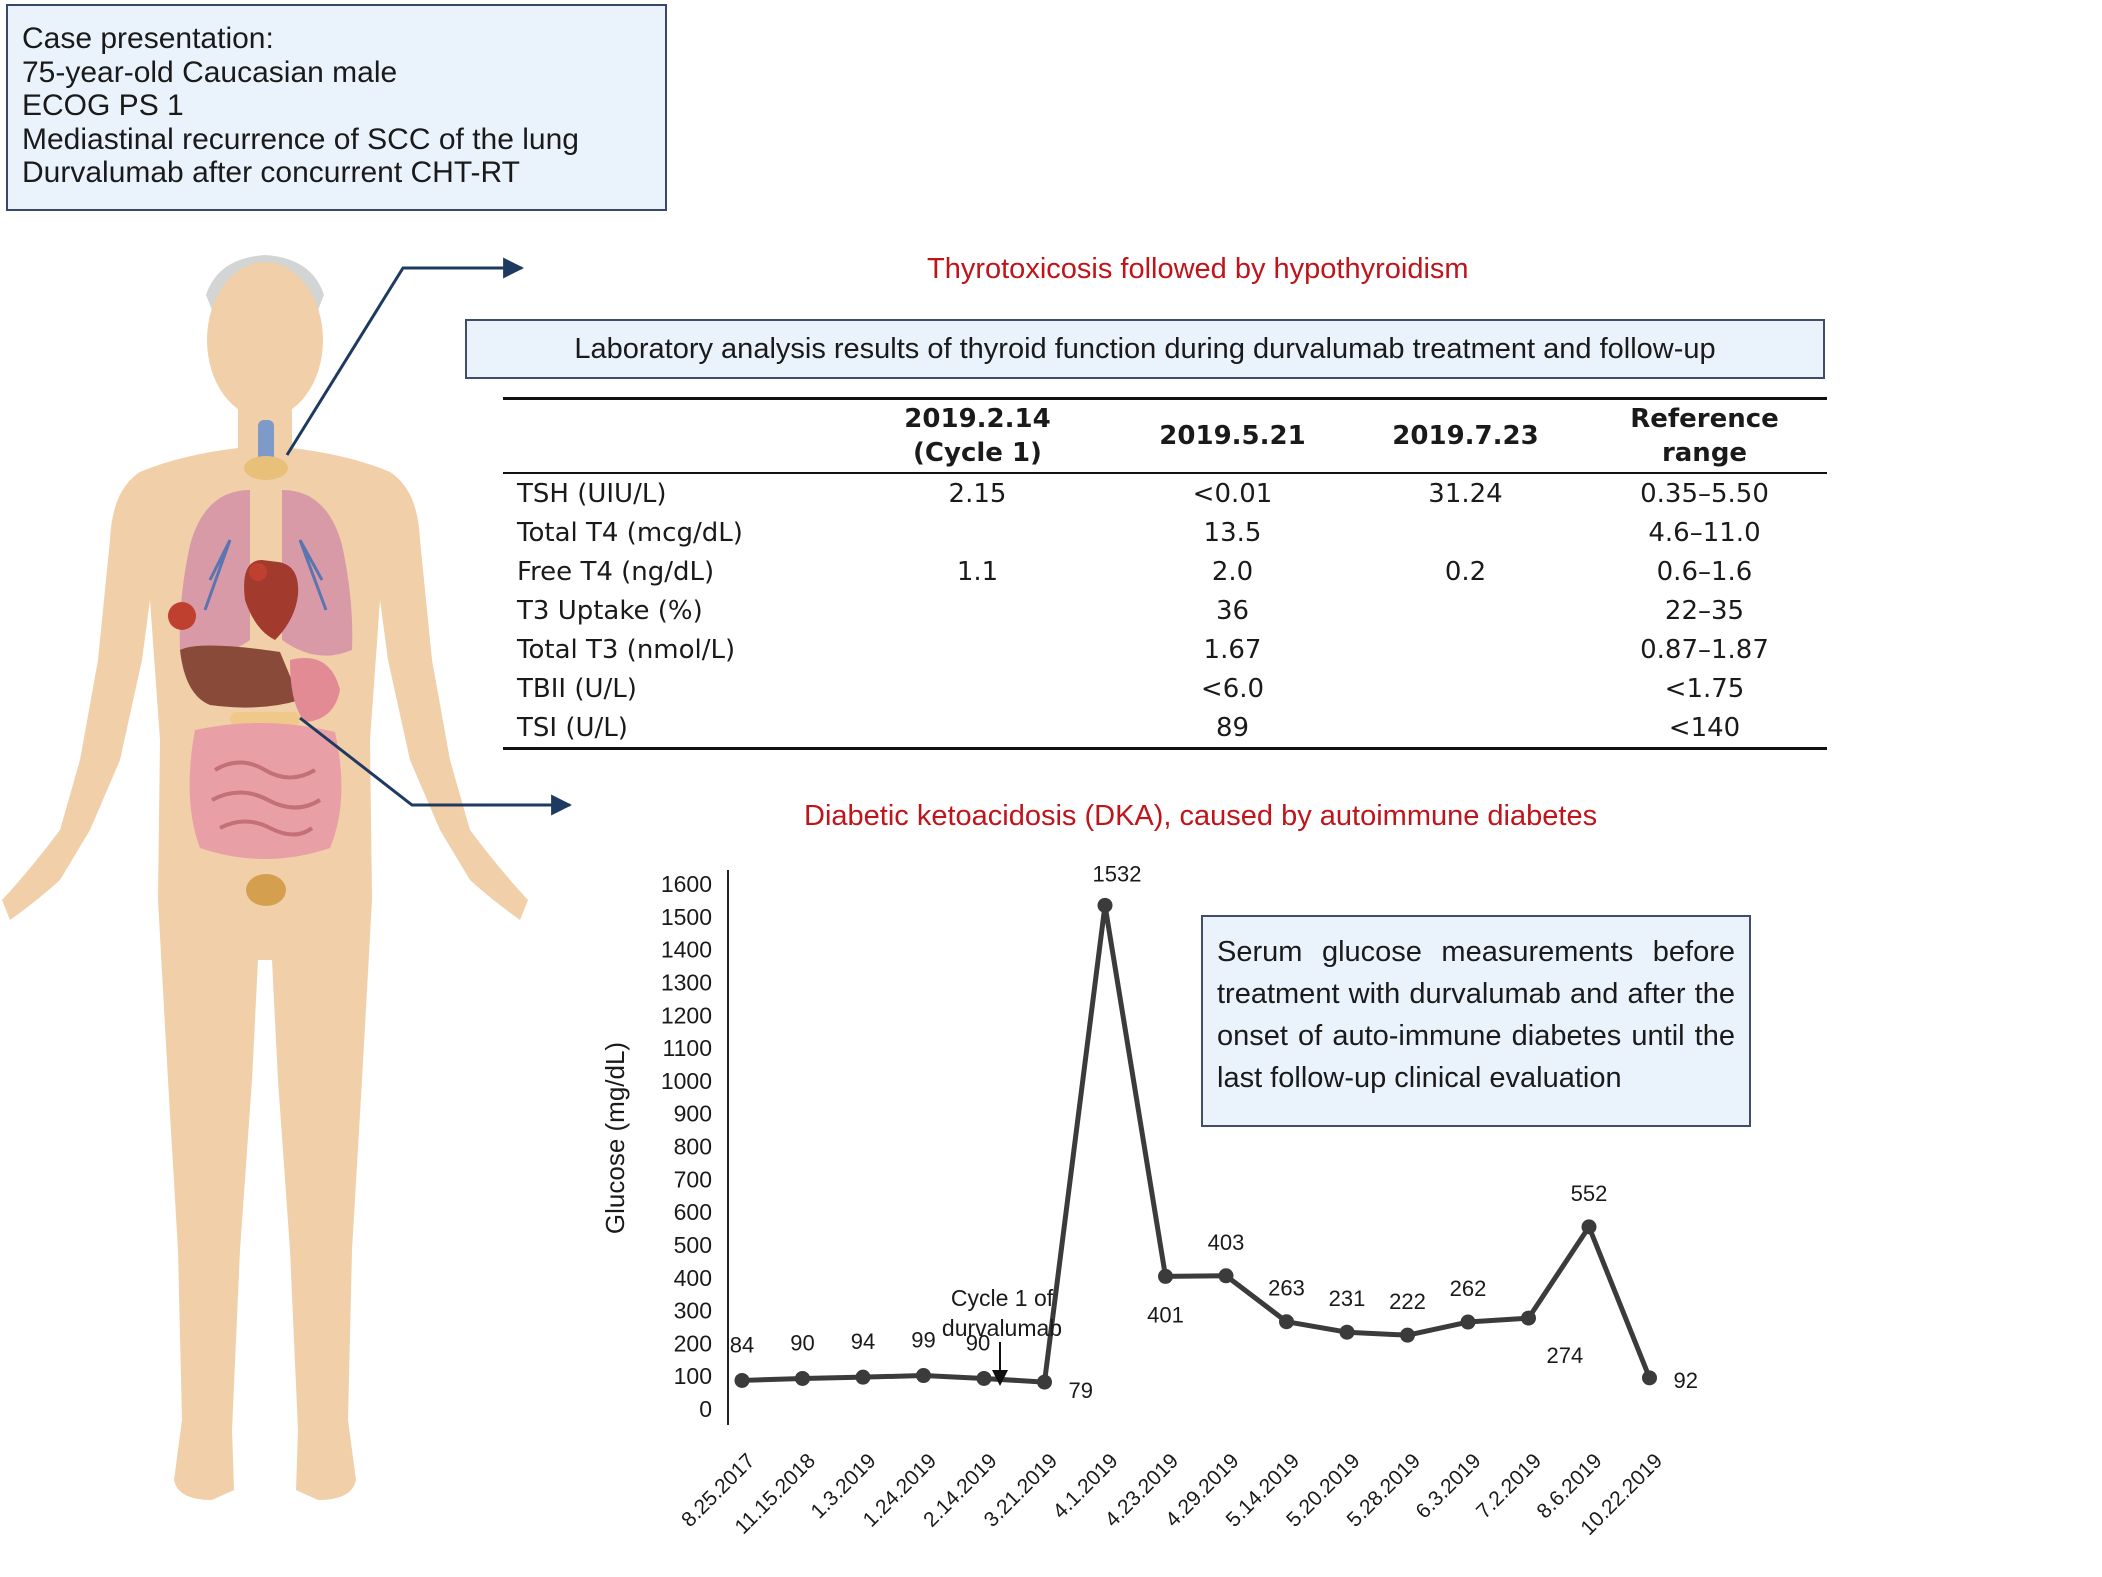  I want to click on glucose-series-line, so click(1196, 1143).